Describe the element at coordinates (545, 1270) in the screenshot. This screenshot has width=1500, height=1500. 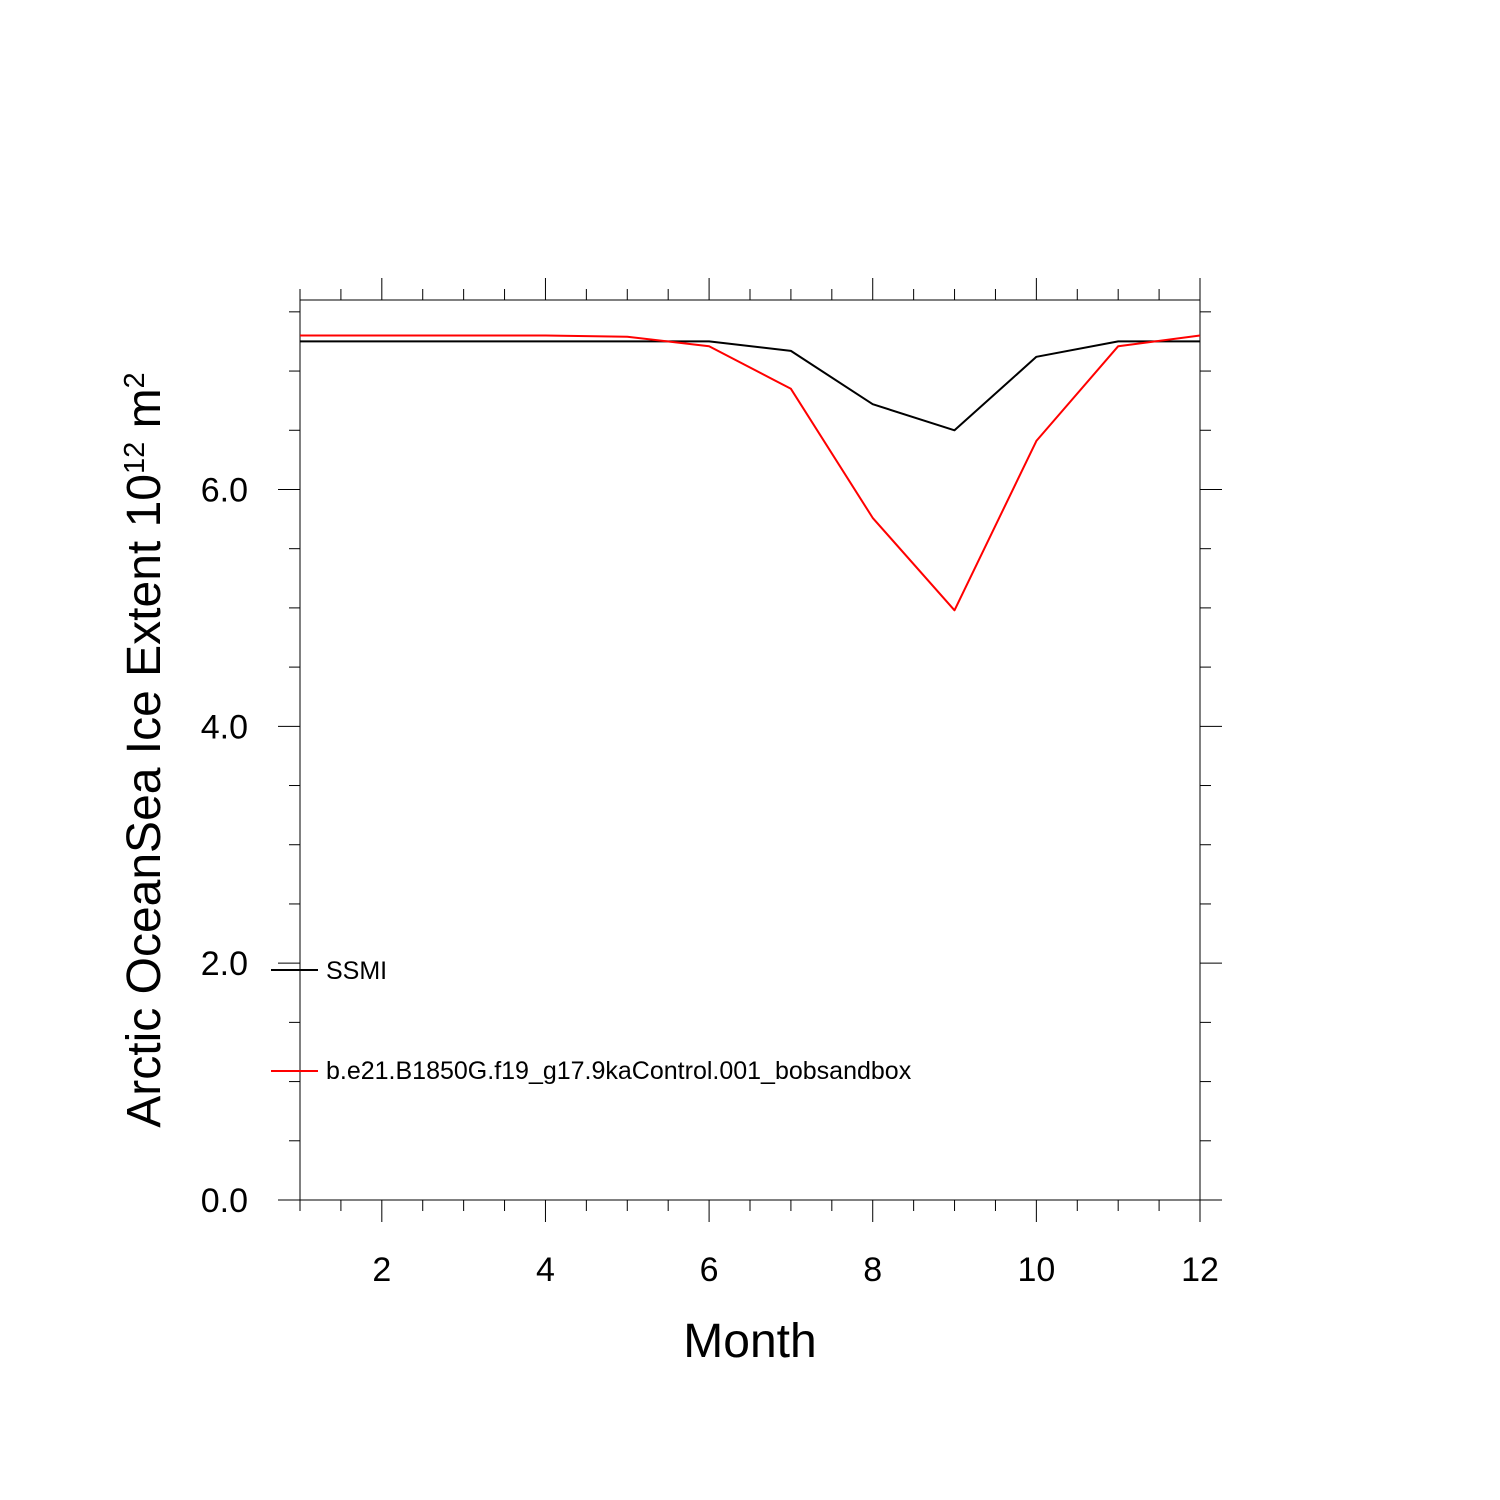
I see `x-tick-label: 4` at that location.